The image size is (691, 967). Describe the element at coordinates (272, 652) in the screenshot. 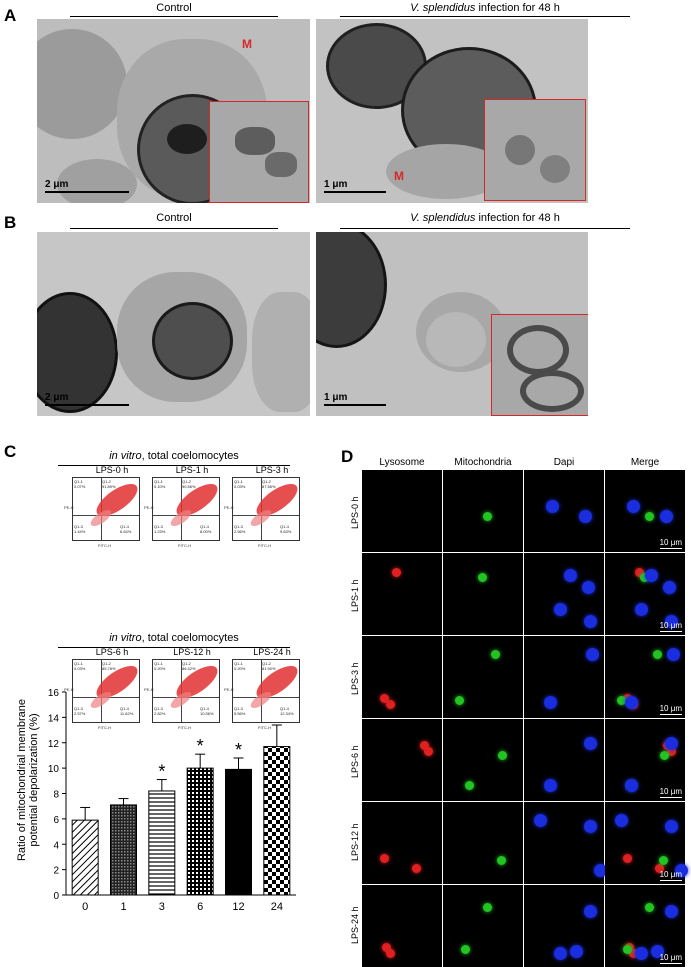

I see `flow-plot-title: LPS-24 h` at that location.